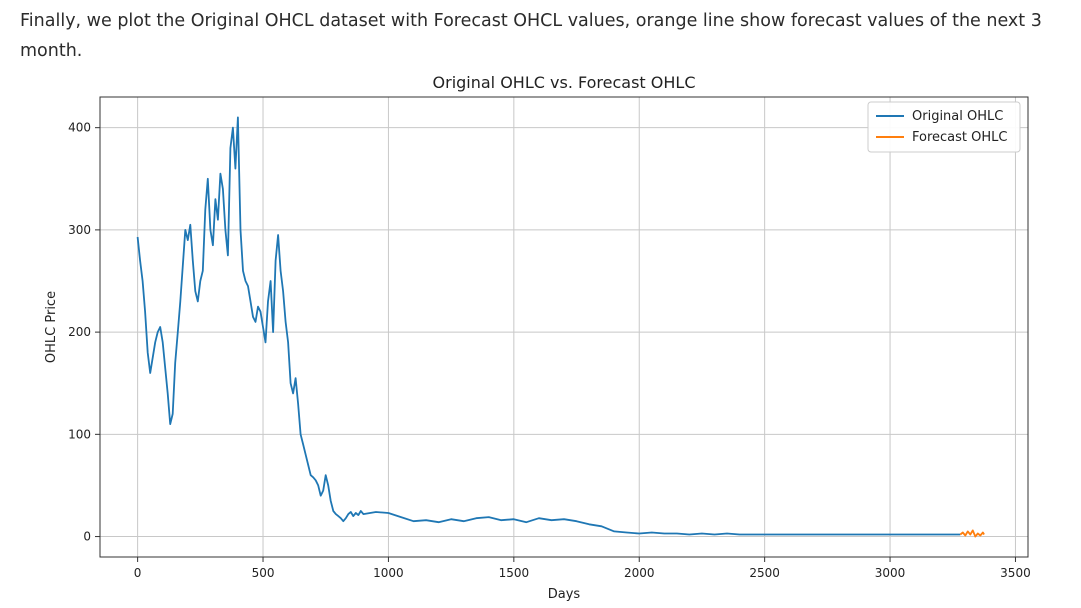  Describe the element at coordinates (51, 327) in the screenshot. I see `y-axis-label: OHLC Price` at that location.